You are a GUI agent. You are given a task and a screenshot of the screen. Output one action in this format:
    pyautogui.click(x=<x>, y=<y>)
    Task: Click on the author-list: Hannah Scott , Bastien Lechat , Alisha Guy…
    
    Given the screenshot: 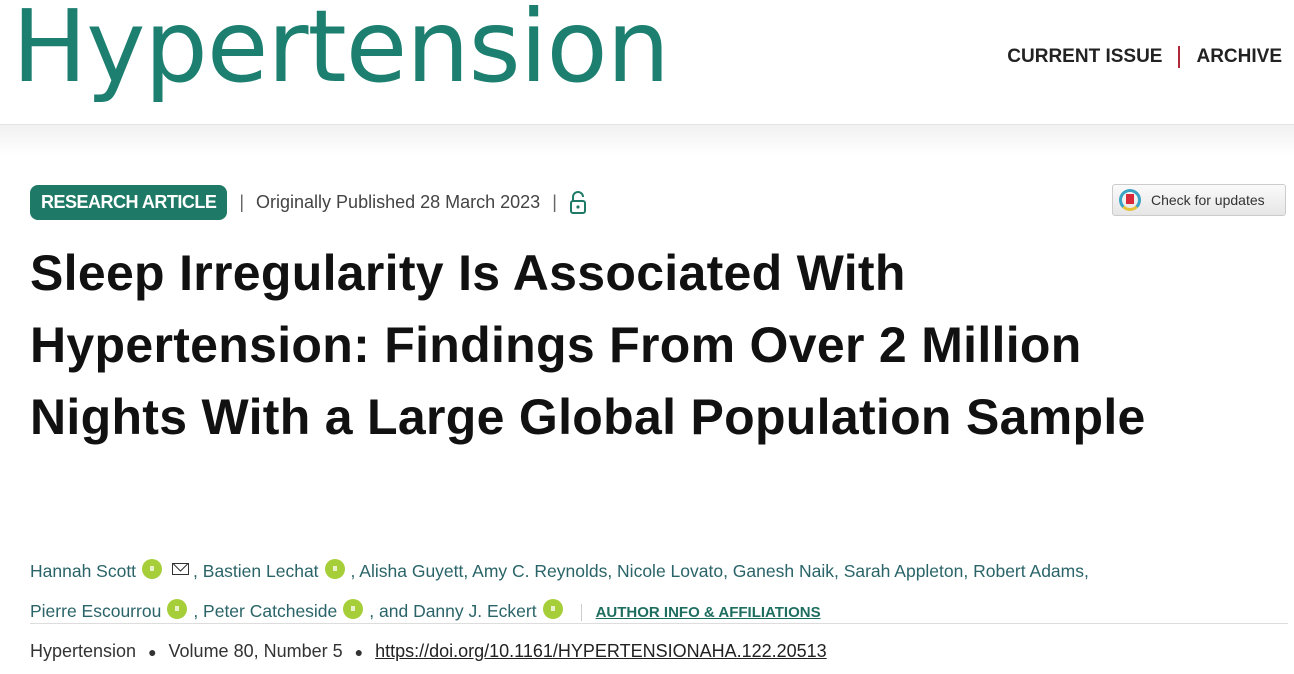 What is the action you would take?
    pyautogui.click(x=655, y=592)
    